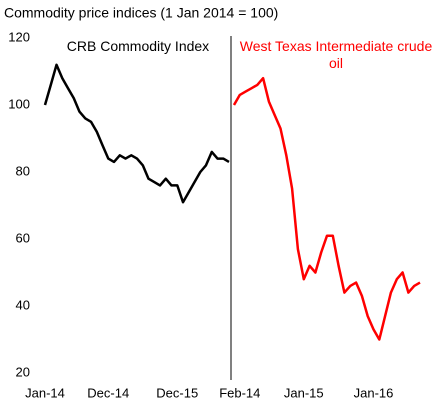 The height and width of the screenshot is (420, 439). Describe the element at coordinates (19, 36) in the screenshot. I see `y-tick-label: 120` at that location.